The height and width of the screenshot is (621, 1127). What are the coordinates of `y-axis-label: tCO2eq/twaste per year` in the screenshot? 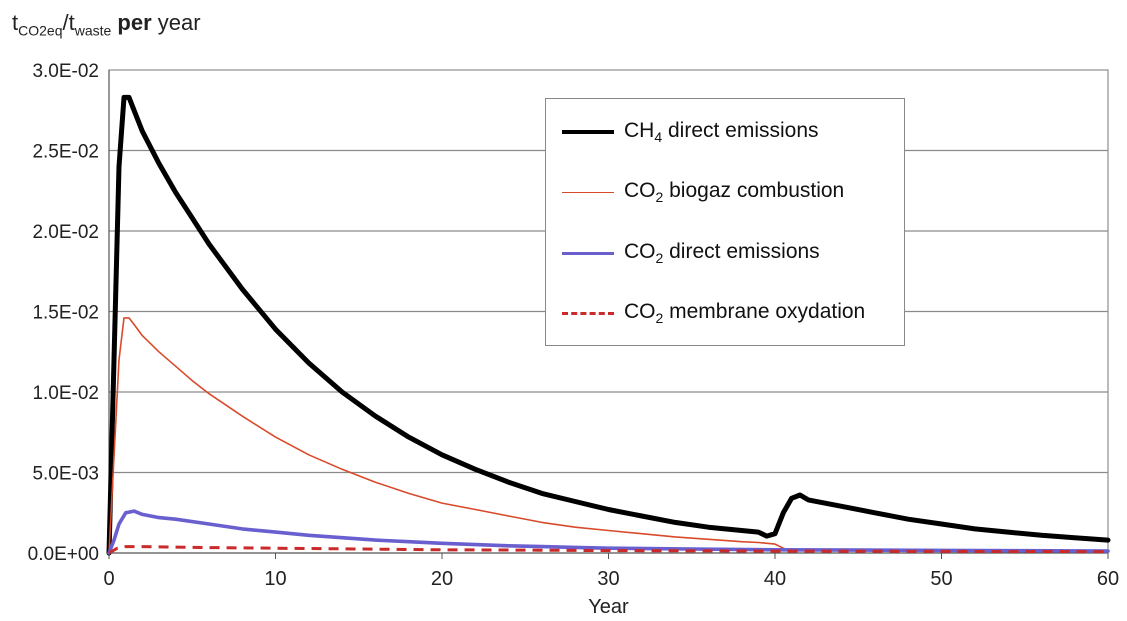 It's located at (106, 24).